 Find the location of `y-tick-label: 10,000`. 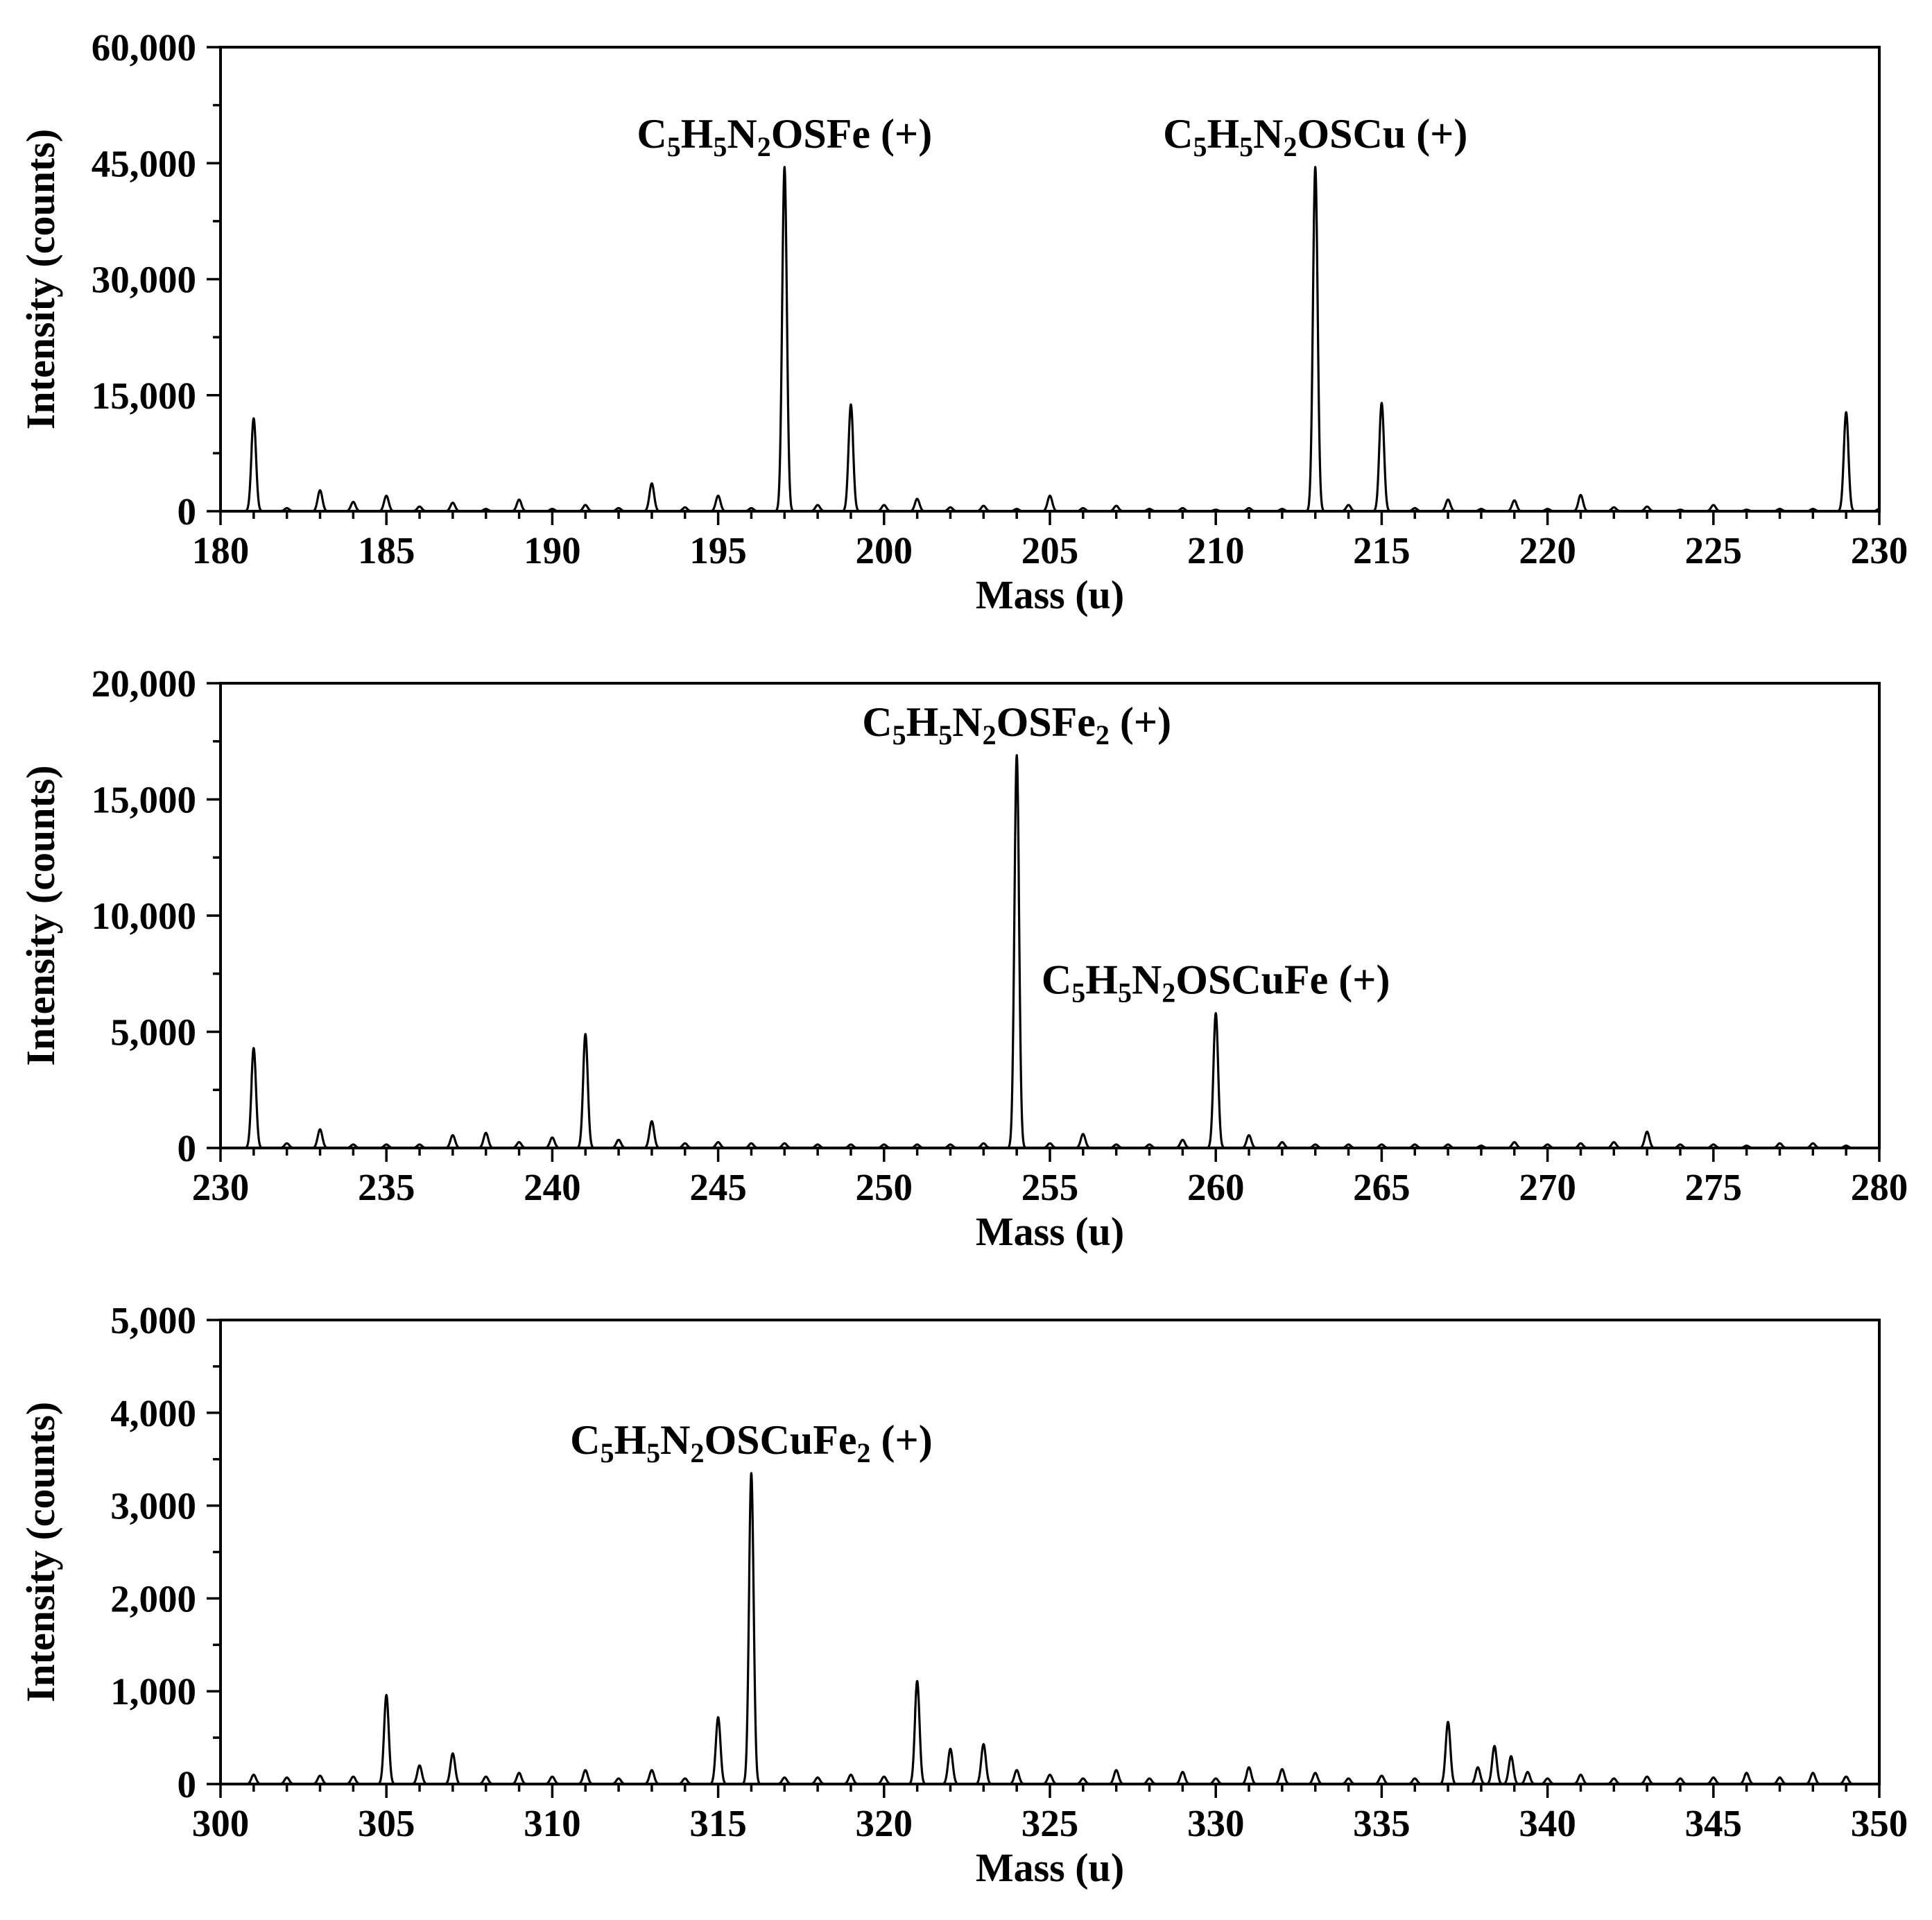

y-tick-label: 10,000 is located at coordinates (144, 916).